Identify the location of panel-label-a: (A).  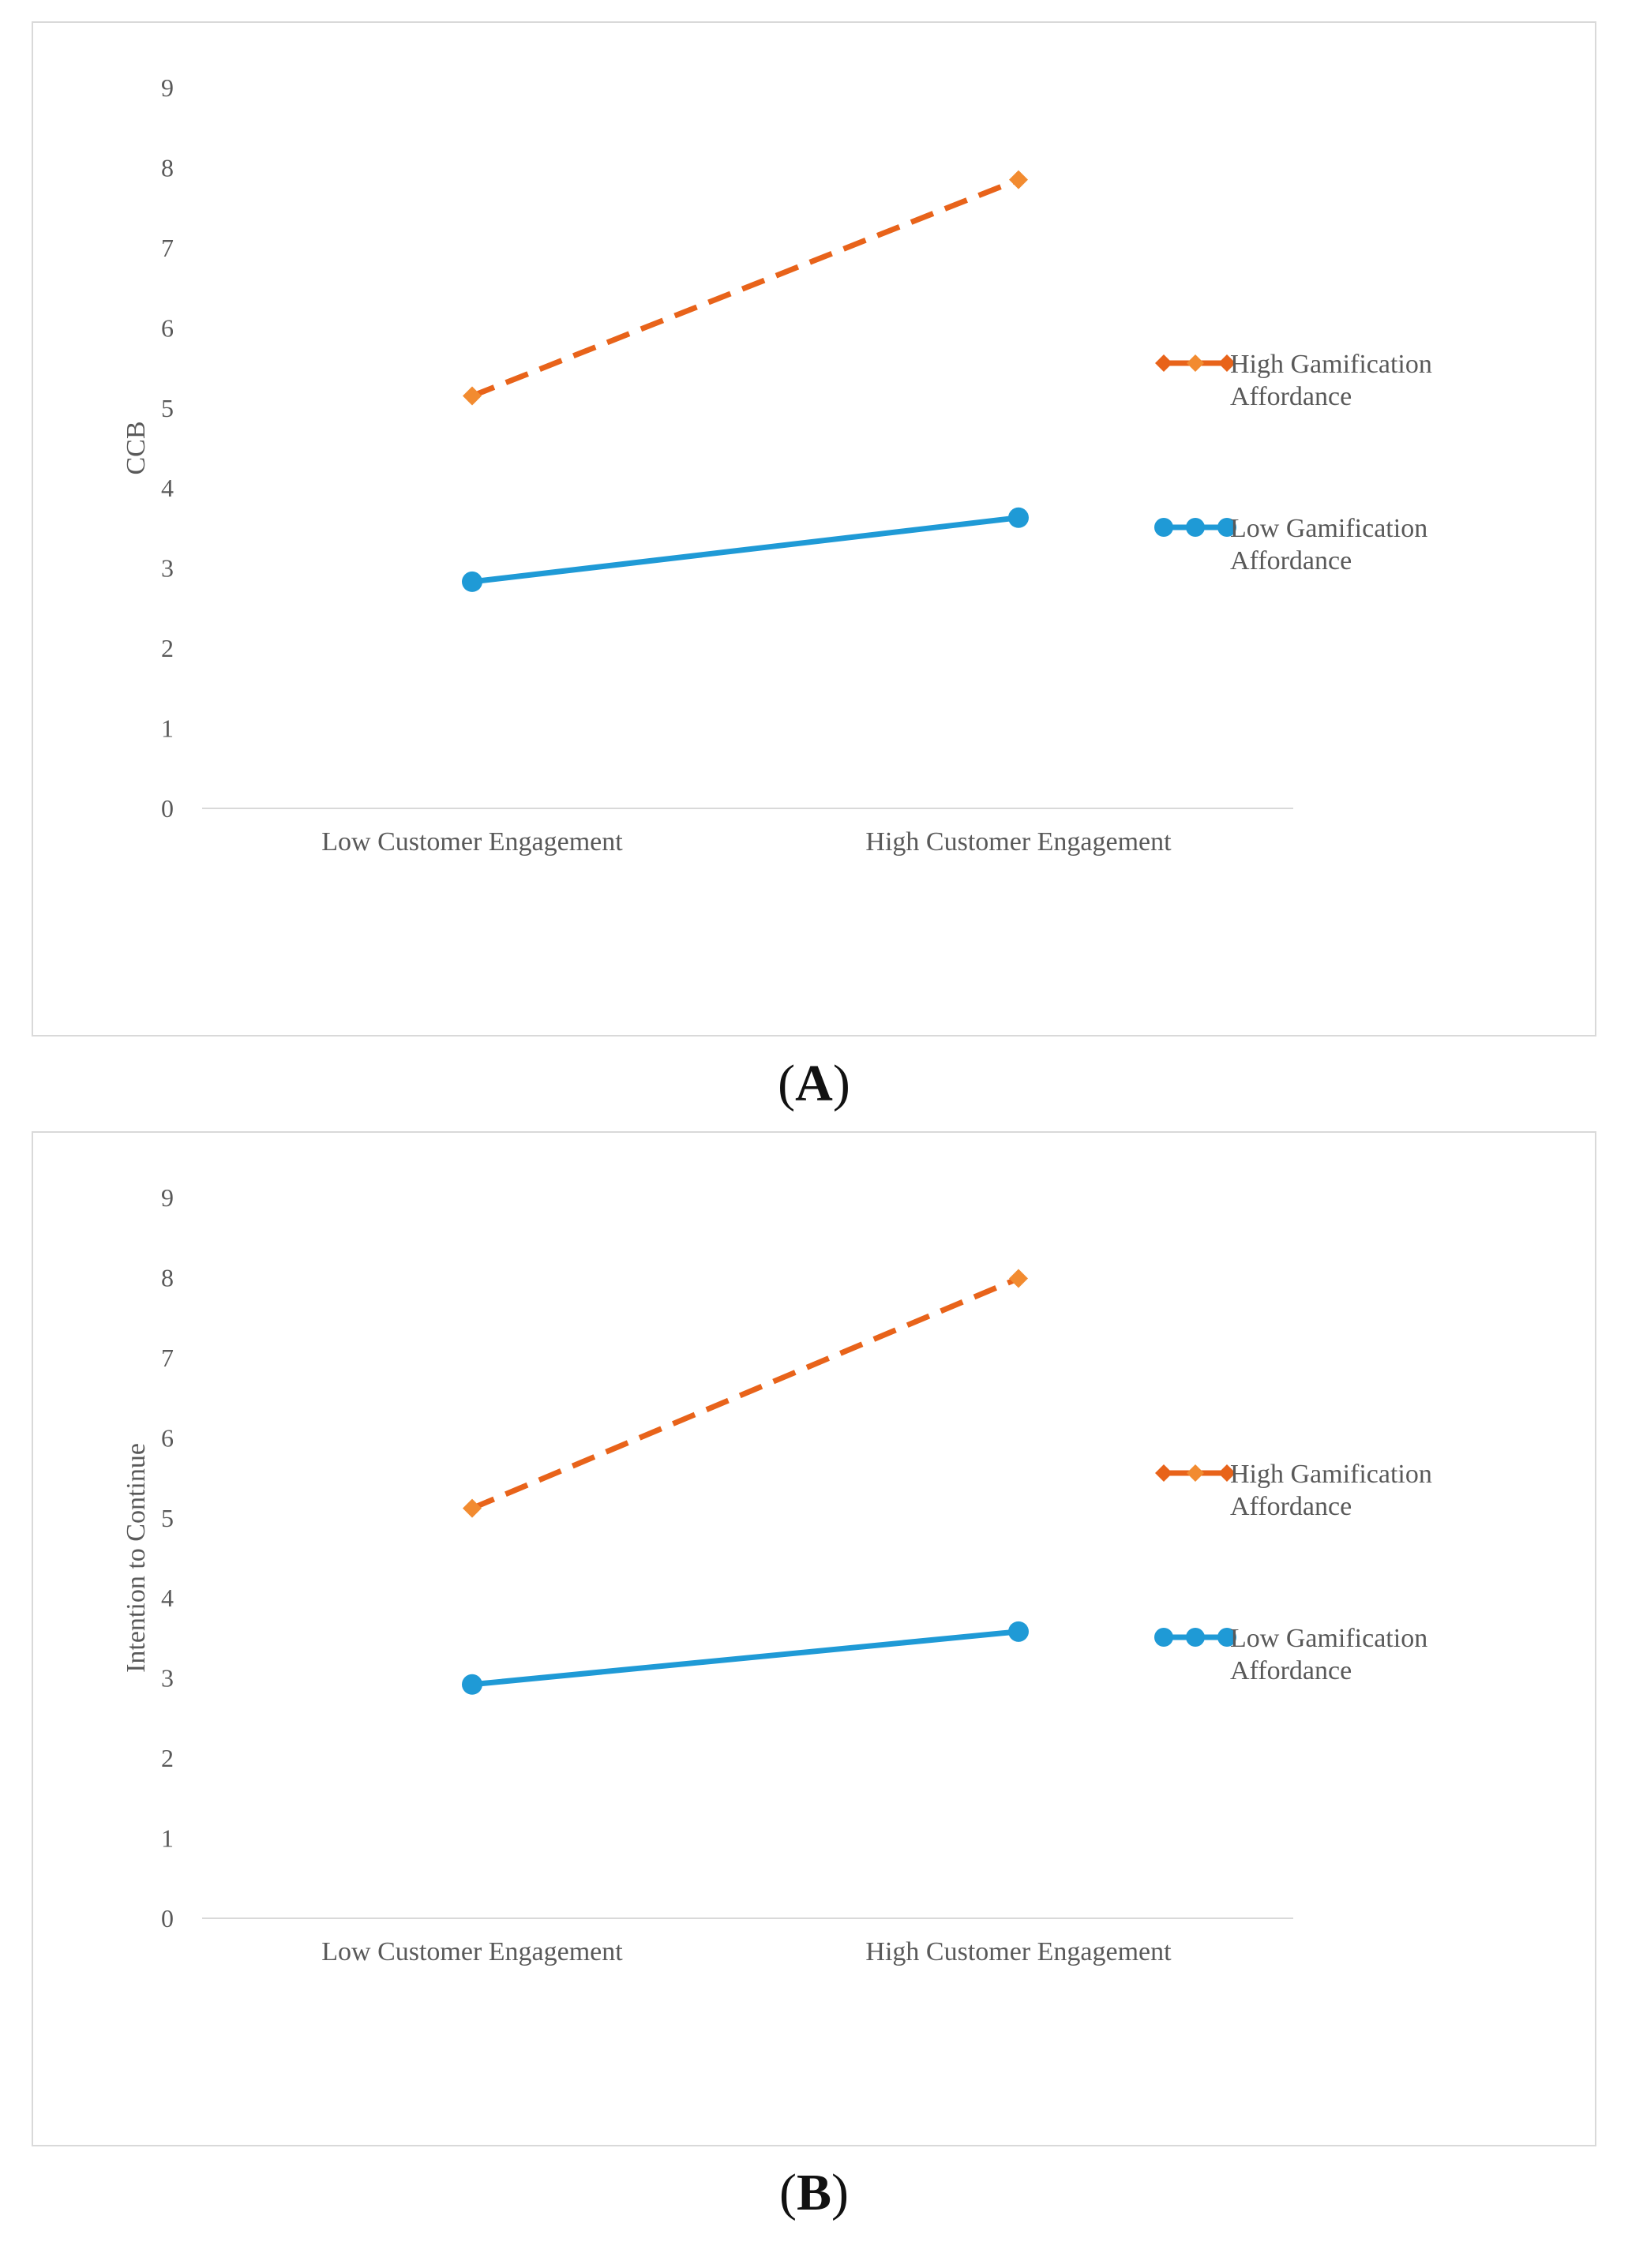
(814, 1083).